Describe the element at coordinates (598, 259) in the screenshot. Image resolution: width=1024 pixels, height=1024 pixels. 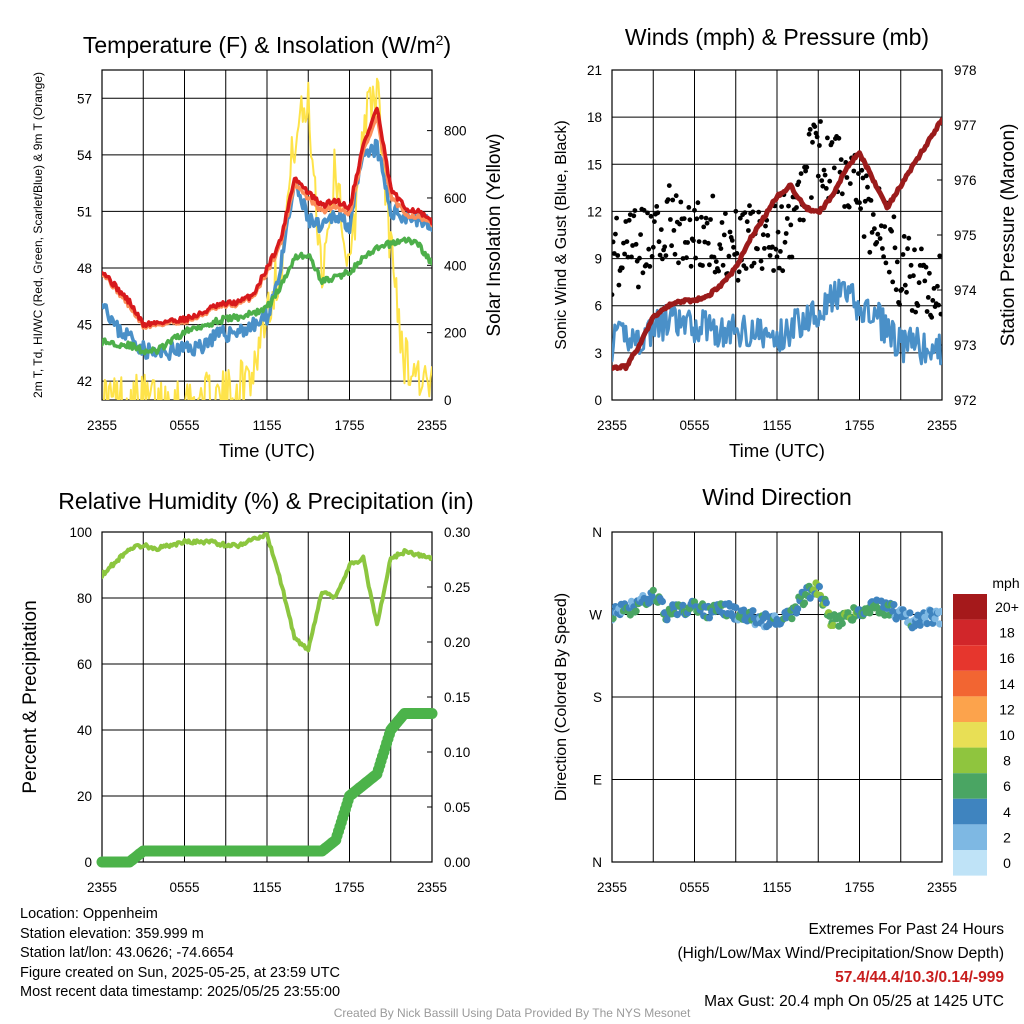
I see `y-tick-label: 9` at that location.